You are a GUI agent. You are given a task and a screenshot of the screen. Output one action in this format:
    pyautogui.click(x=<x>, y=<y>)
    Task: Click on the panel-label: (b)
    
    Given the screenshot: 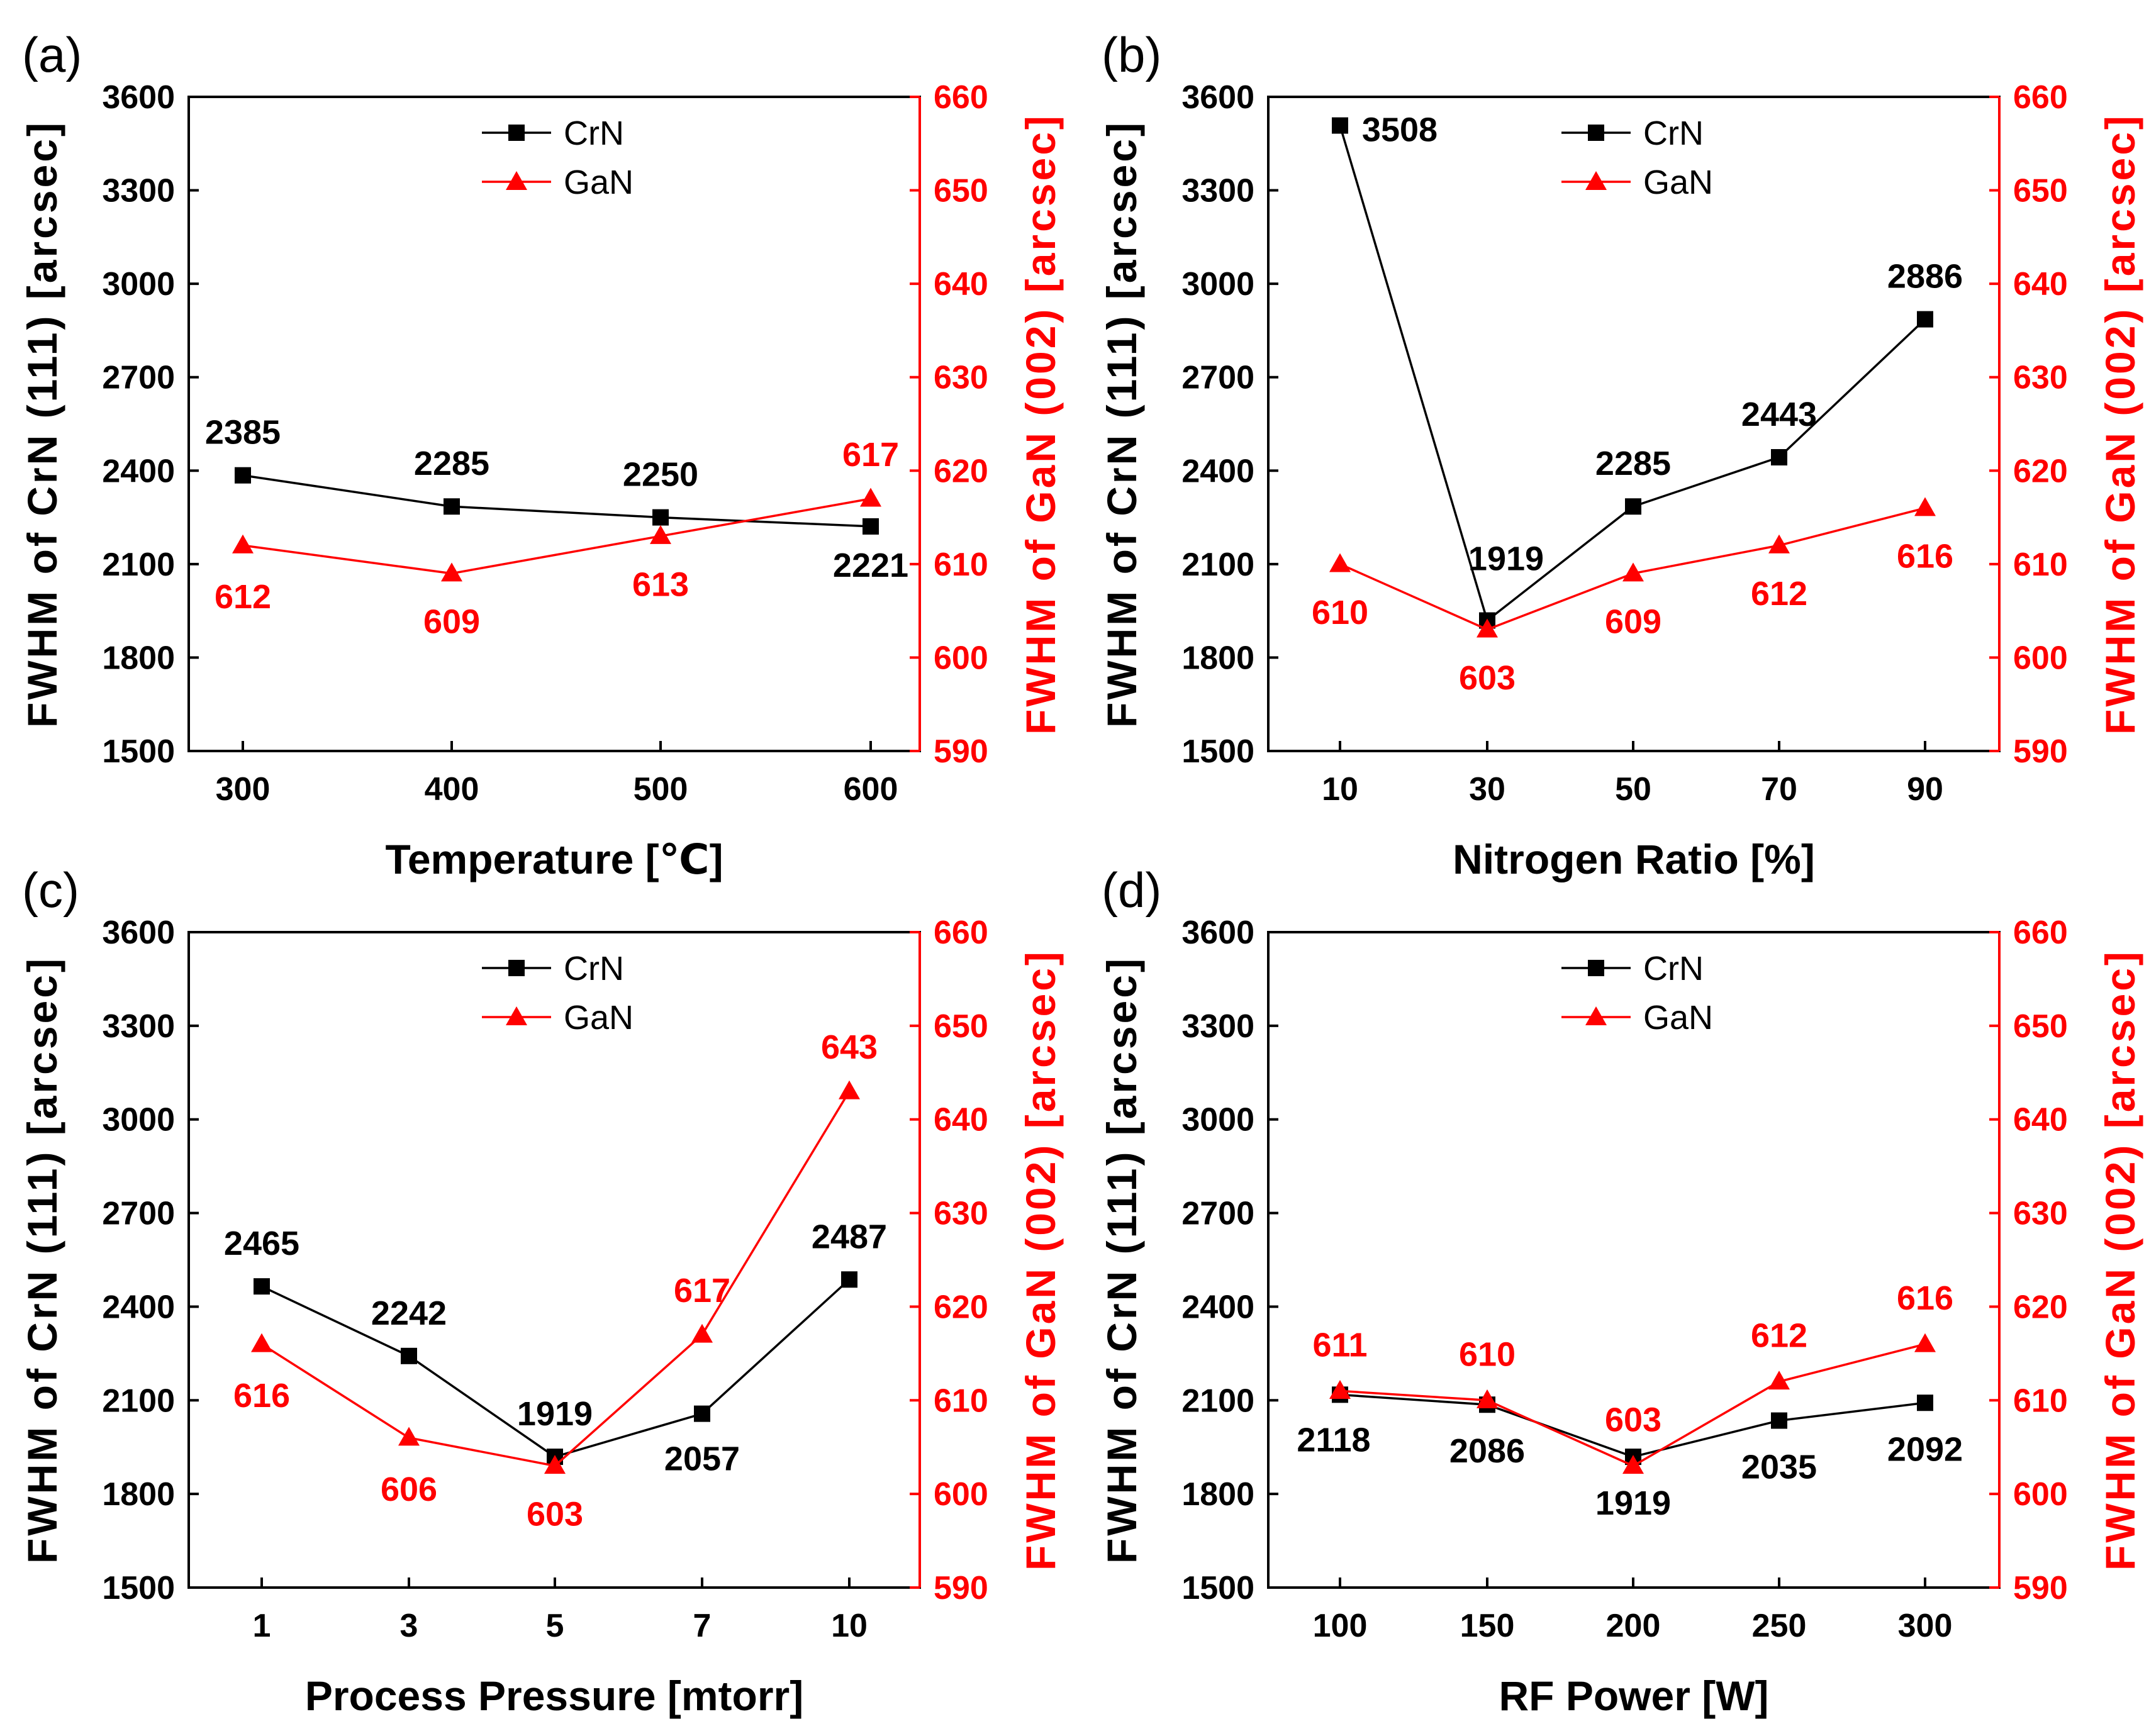 What is the action you would take?
    pyautogui.click(x=1131, y=55)
    